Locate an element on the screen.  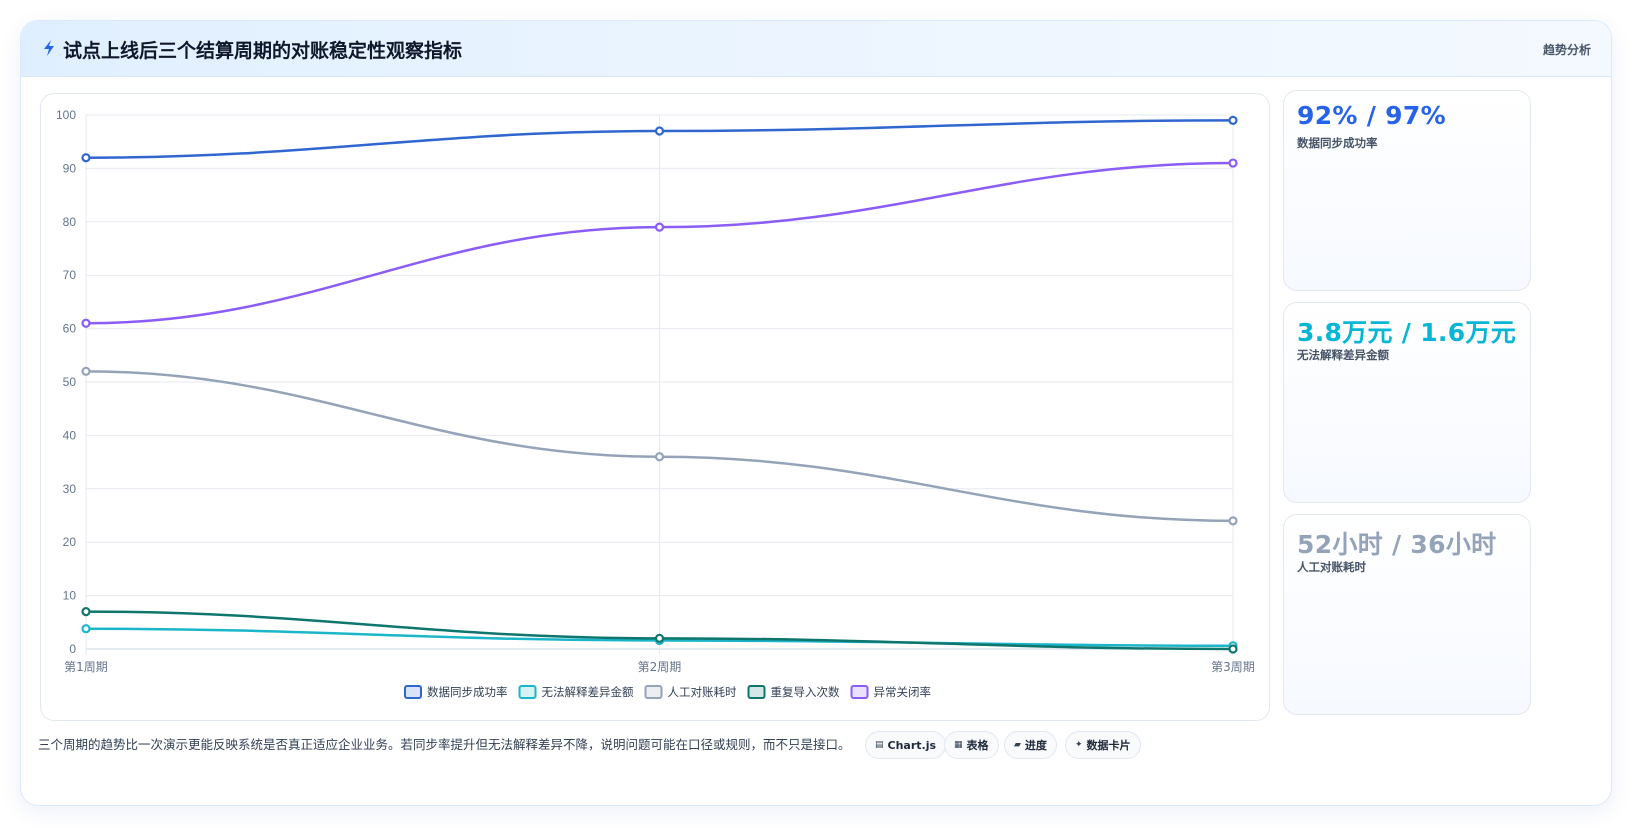
legend-label: 重复导入次数 is located at coordinates (804, 692).